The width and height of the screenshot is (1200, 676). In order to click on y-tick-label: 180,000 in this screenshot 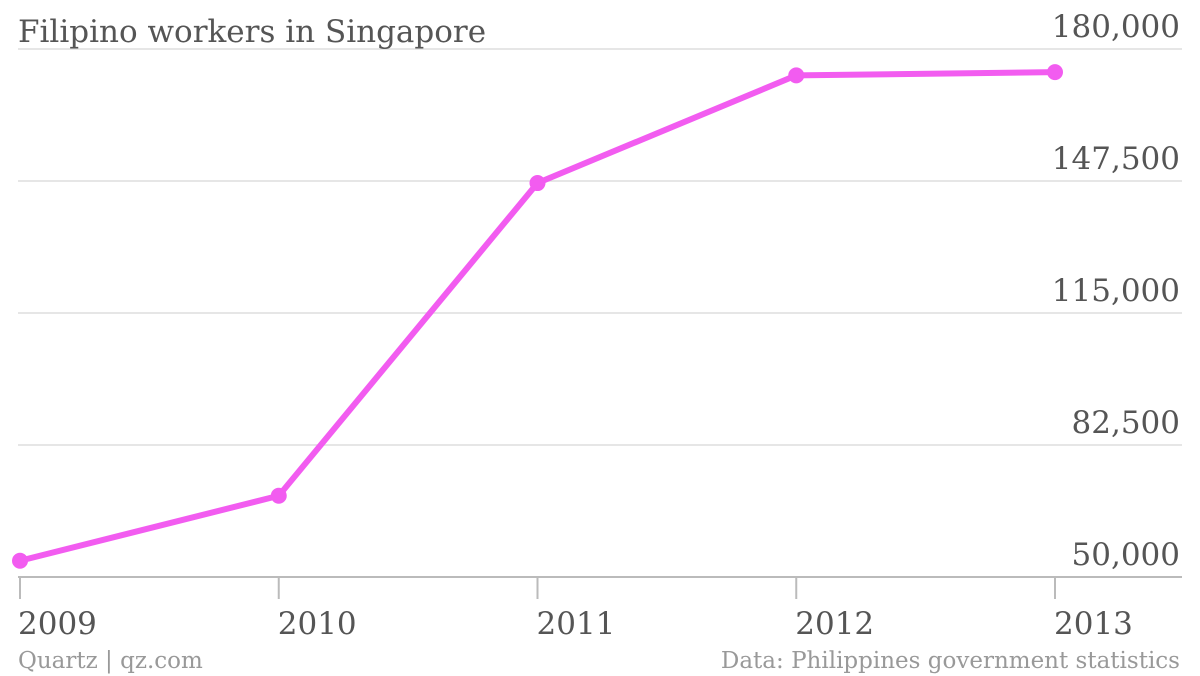, I will do `click(1116, 27)`.